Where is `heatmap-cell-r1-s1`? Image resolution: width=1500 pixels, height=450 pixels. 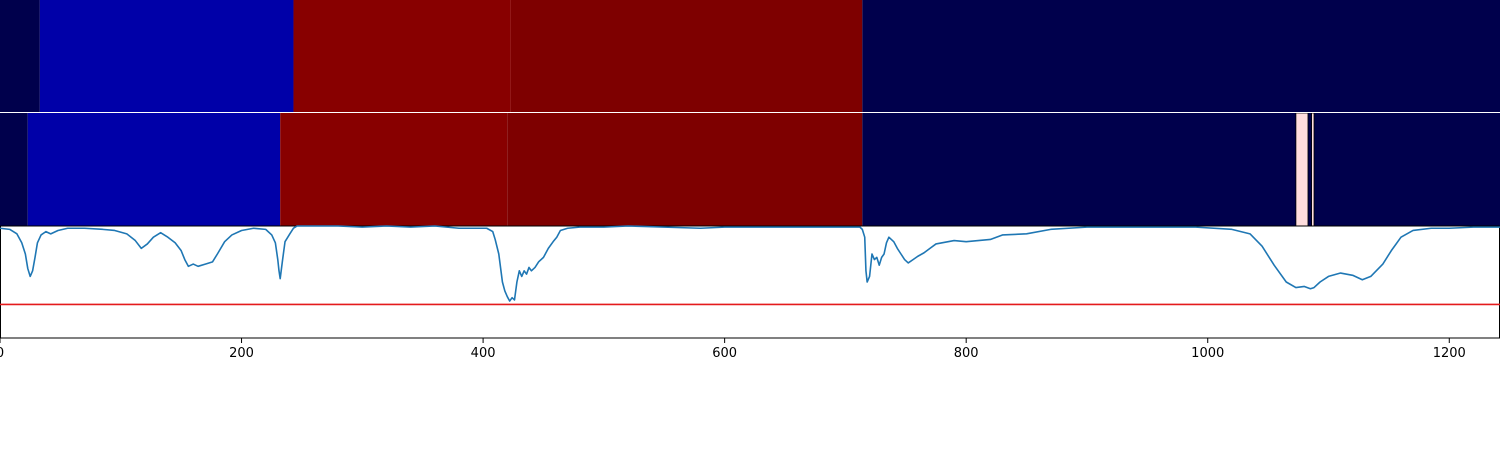 heatmap-cell-r1-s1 is located at coordinates (154, 169).